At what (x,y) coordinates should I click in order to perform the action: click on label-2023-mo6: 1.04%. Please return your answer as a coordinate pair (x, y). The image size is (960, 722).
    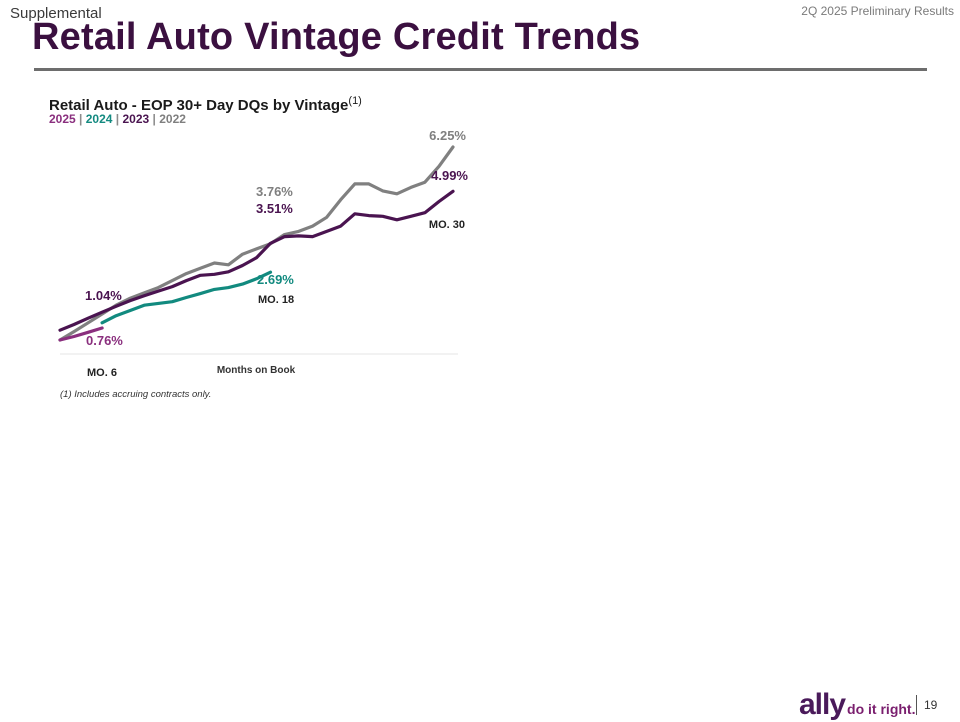
    Looking at the image, I should click on (103, 295).